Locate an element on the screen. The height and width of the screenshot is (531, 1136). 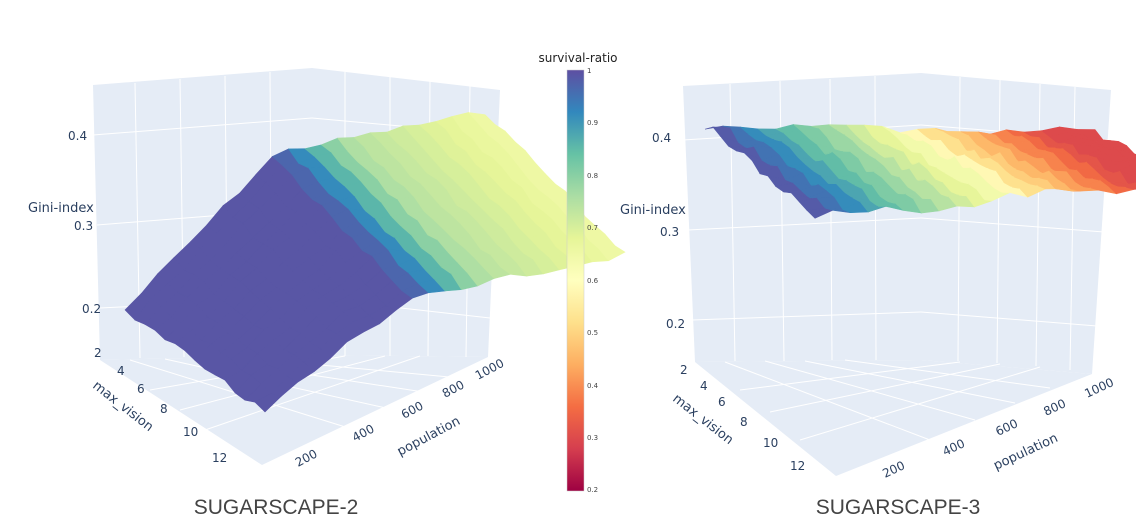
z-axis-title-right: Gini-index is located at coordinates (653, 210).